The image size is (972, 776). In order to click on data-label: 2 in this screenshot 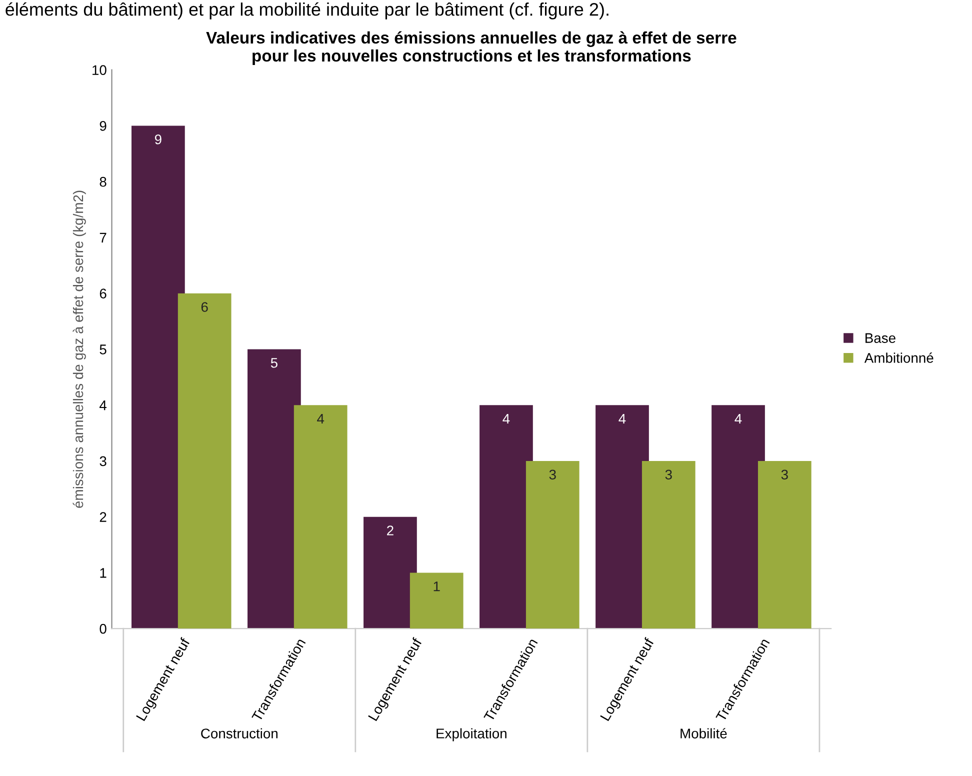, I will do `click(390, 531)`.